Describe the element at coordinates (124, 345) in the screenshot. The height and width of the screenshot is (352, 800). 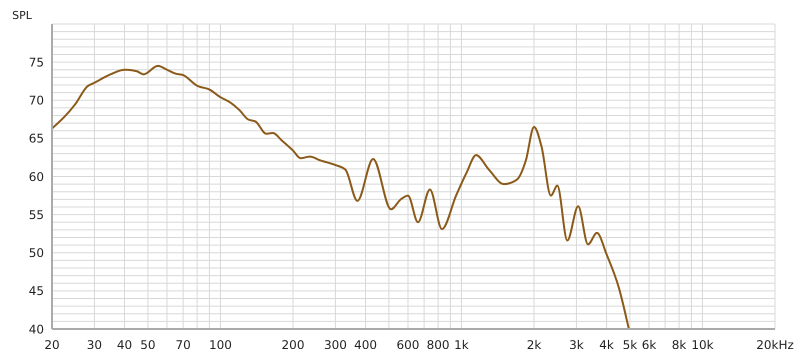
I see `x-tick-label: 40` at that location.